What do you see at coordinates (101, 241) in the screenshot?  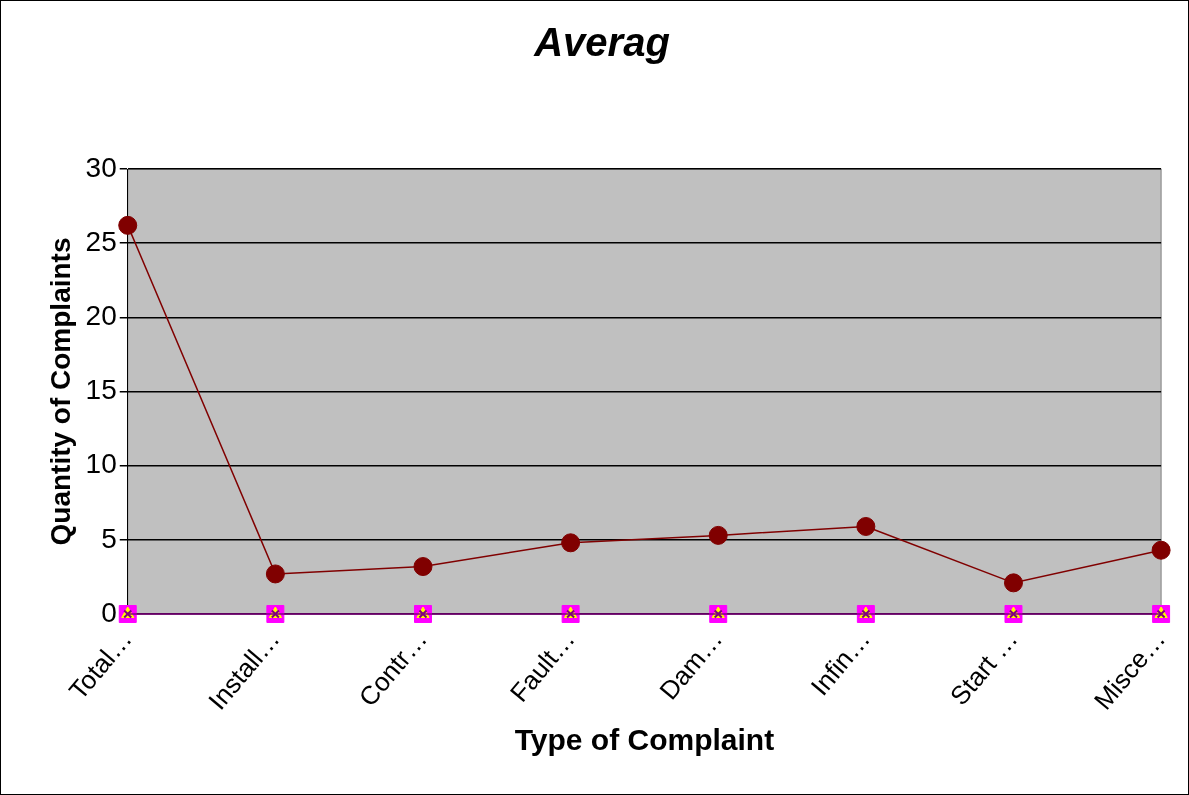 I see `y-tick-label: 25` at bounding box center [101, 241].